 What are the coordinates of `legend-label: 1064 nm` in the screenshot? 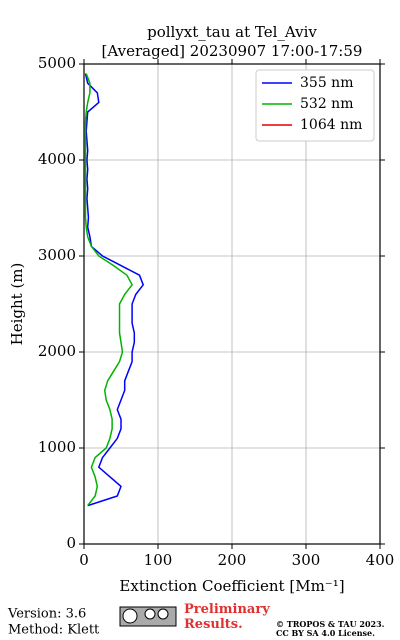 It's located at (331, 125).